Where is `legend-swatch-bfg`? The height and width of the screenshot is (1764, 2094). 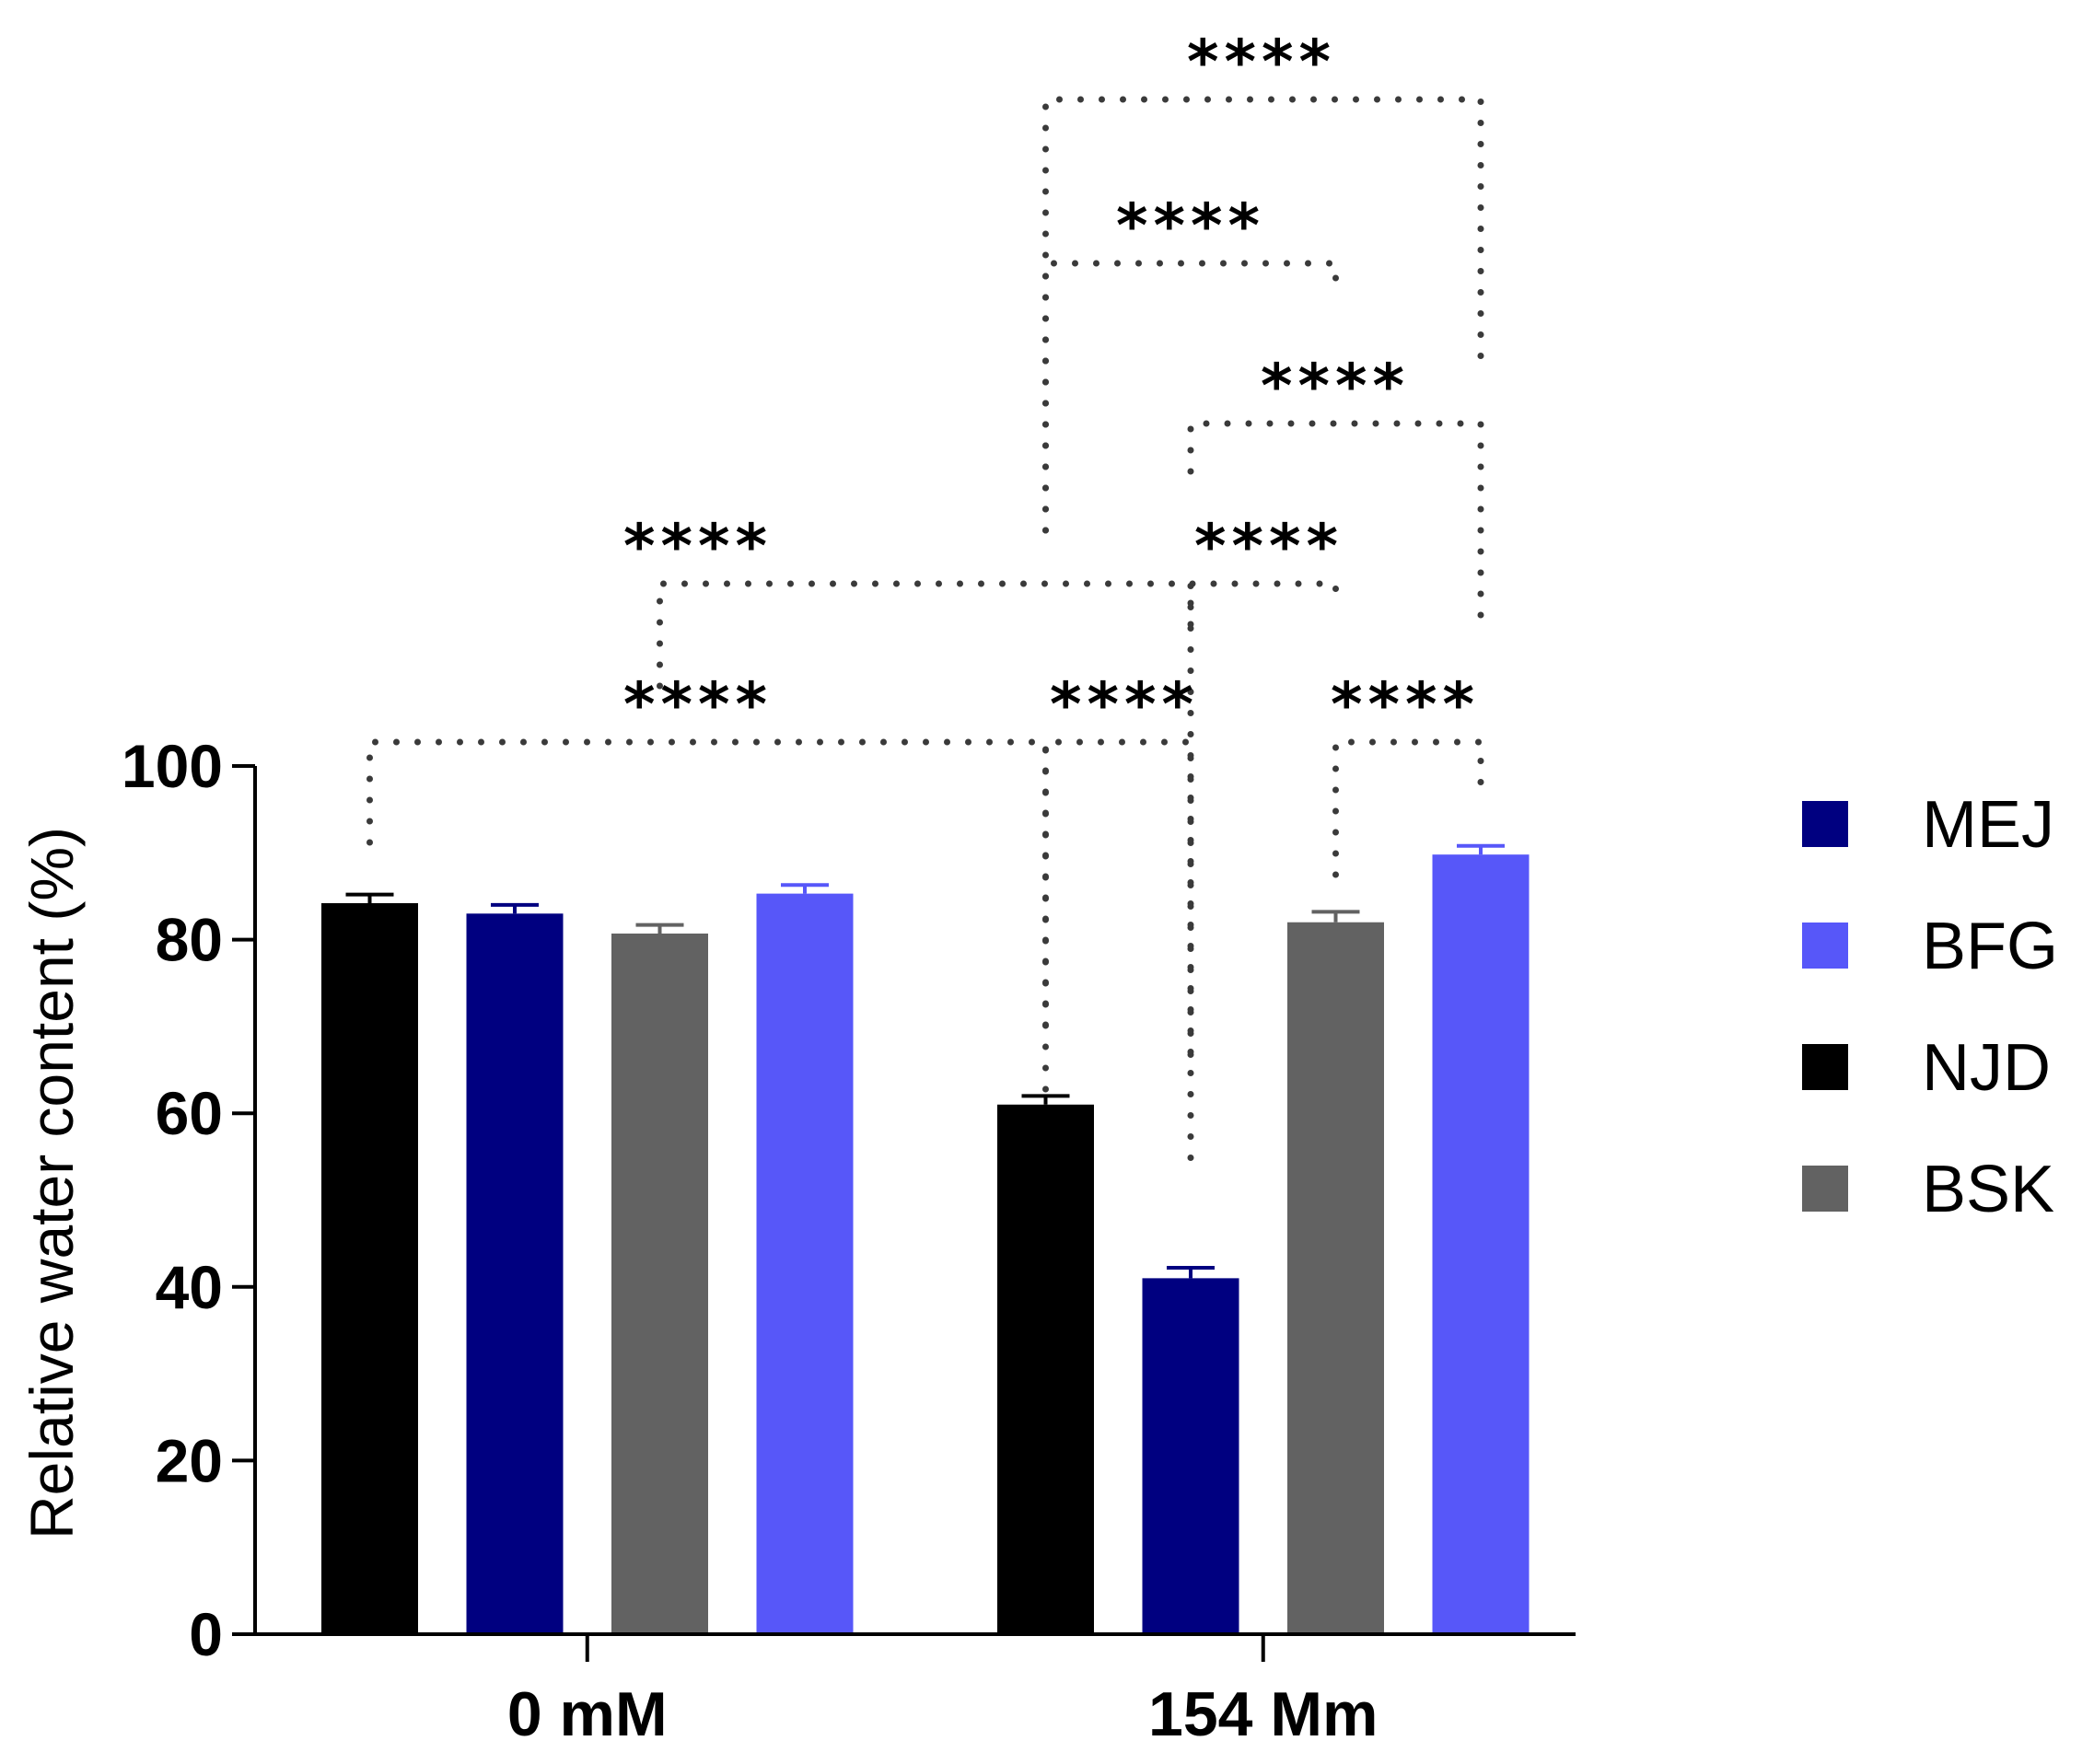 legend-swatch-bfg is located at coordinates (1825, 946).